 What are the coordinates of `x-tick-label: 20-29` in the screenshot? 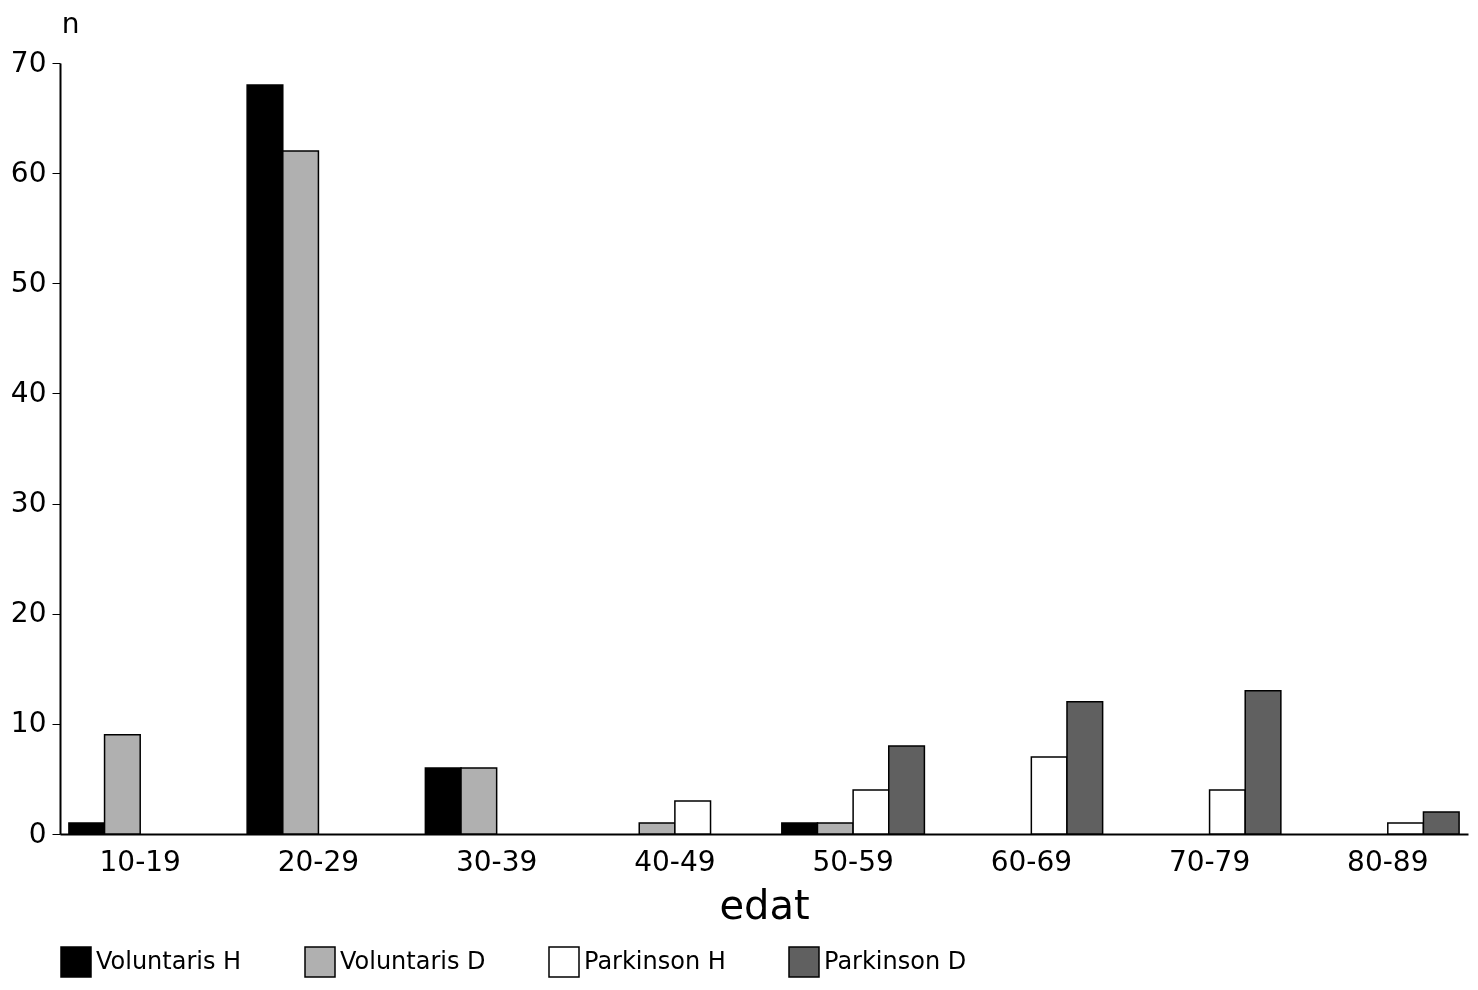 It's located at (318, 861).